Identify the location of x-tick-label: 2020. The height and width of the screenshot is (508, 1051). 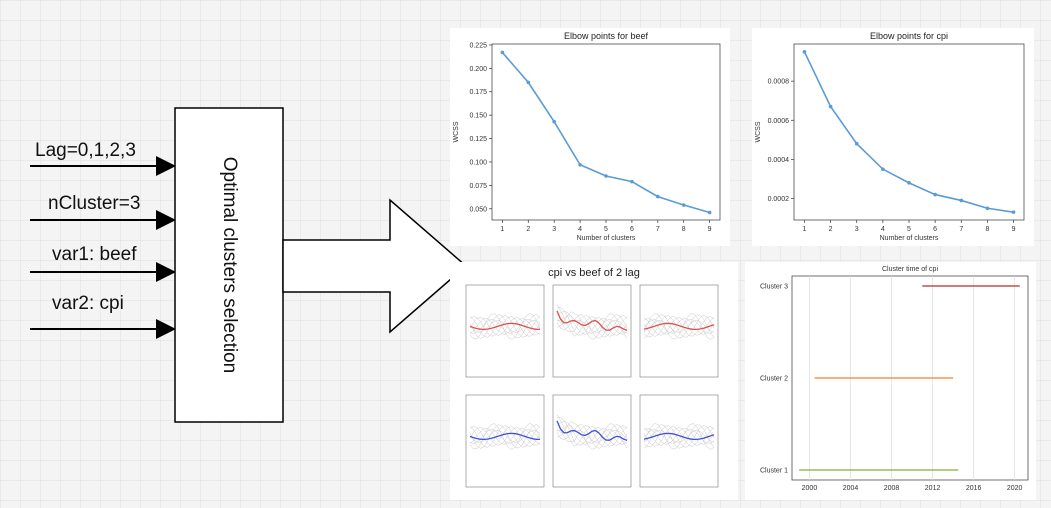
(1015, 488).